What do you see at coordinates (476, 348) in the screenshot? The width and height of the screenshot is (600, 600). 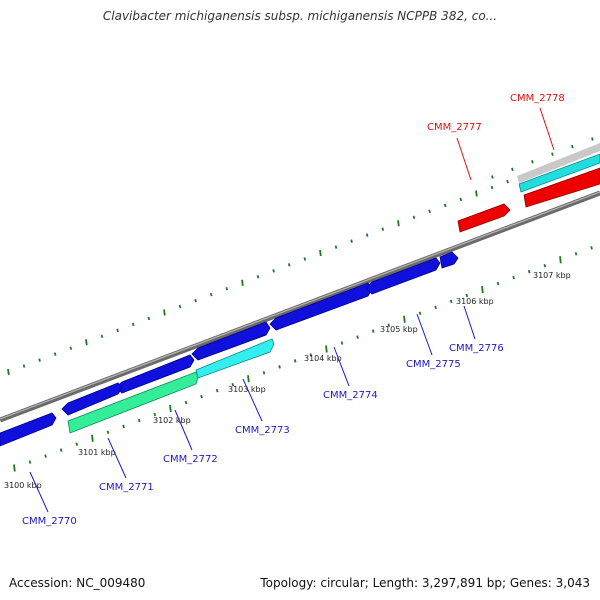 I see `gene-label-cmm_2776: CMM_2776` at bounding box center [476, 348].